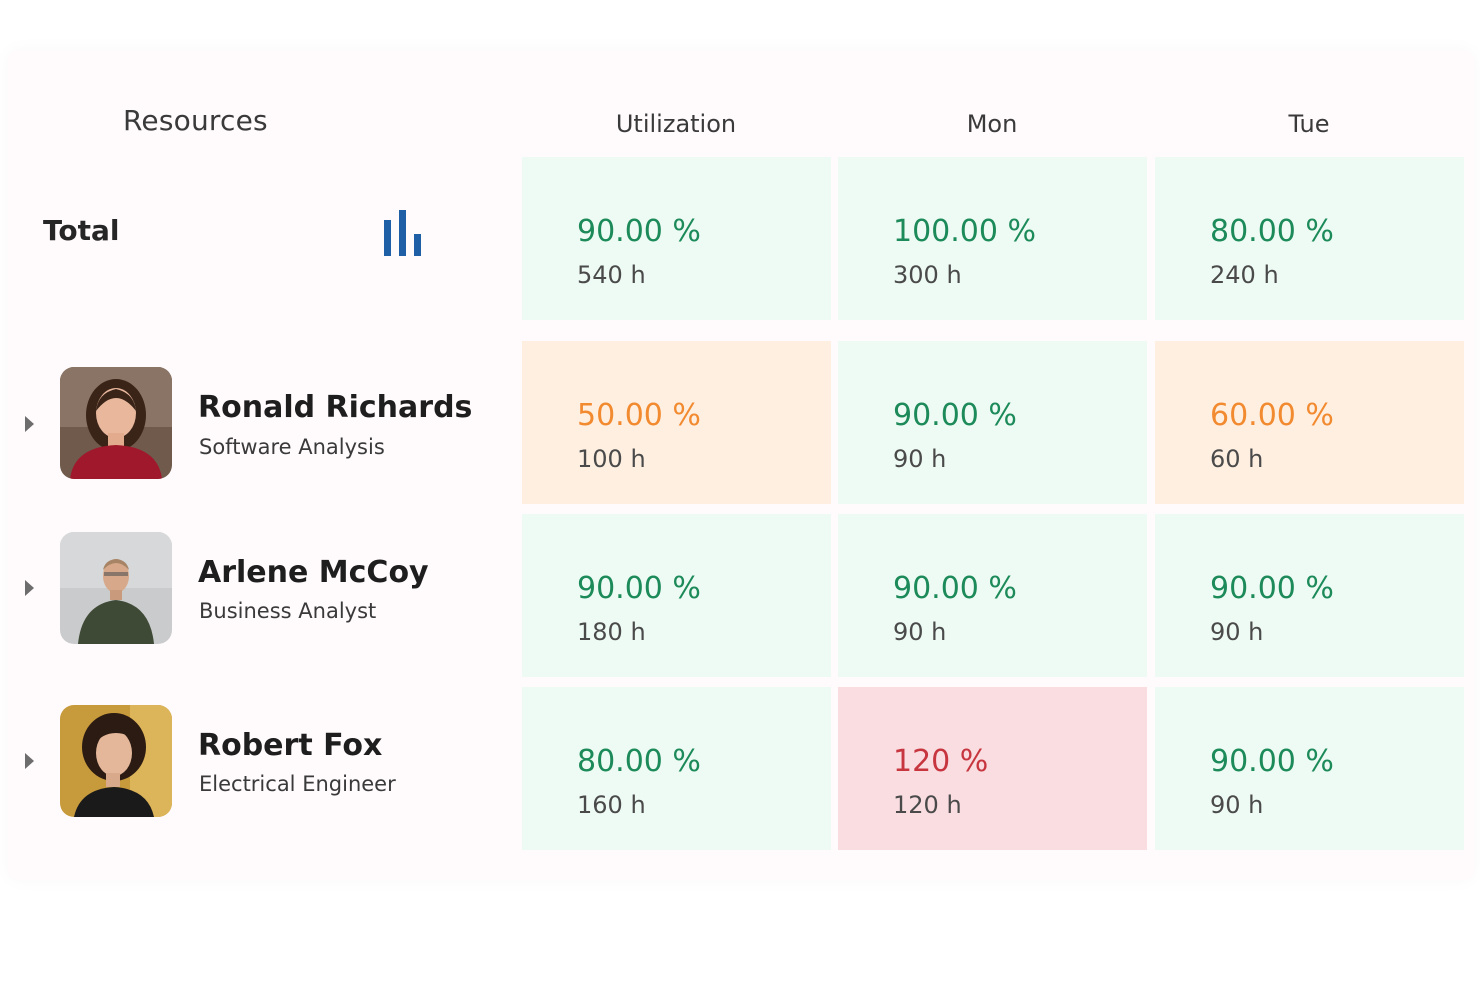 Image resolution: width=1480 pixels, height=987 pixels. Describe the element at coordinates (676, 124) in the screenshot. I see `column-header-utilization: Utilization` at that location.